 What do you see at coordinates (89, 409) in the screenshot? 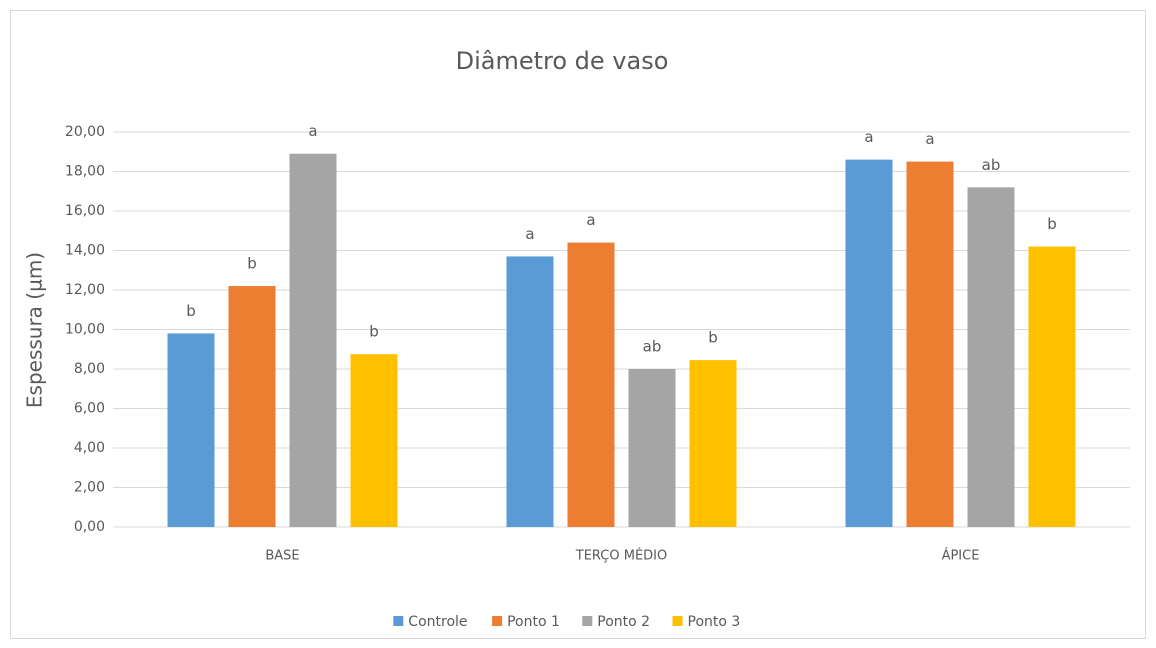
I see `y-tick-label: 6,00` at bounding box center [89, 409].